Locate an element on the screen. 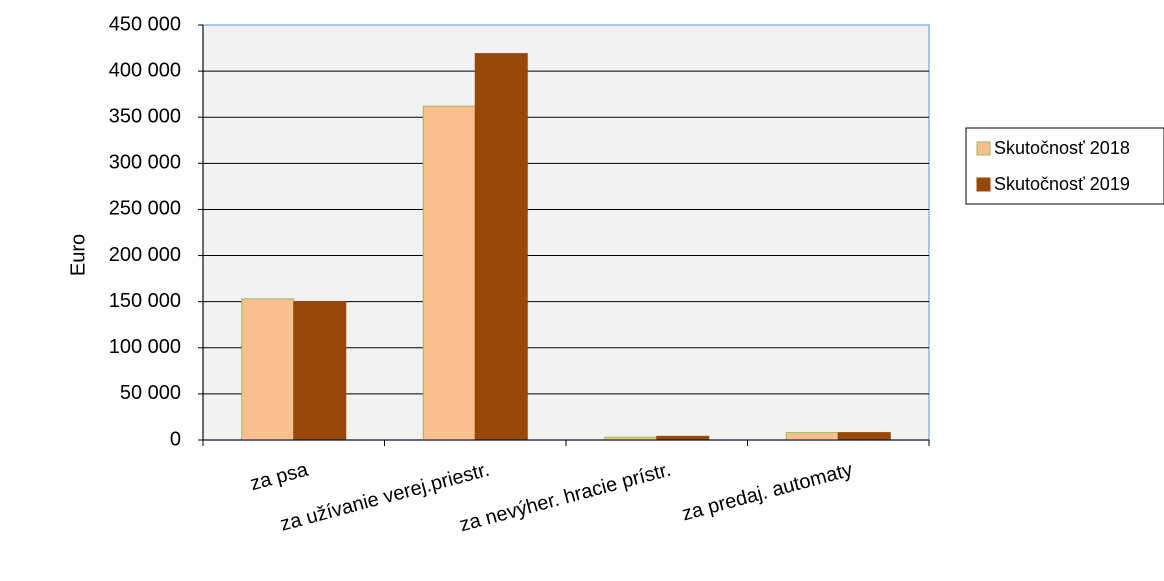  y-tick-label: 50 000 is located at coordinates (150, 393).